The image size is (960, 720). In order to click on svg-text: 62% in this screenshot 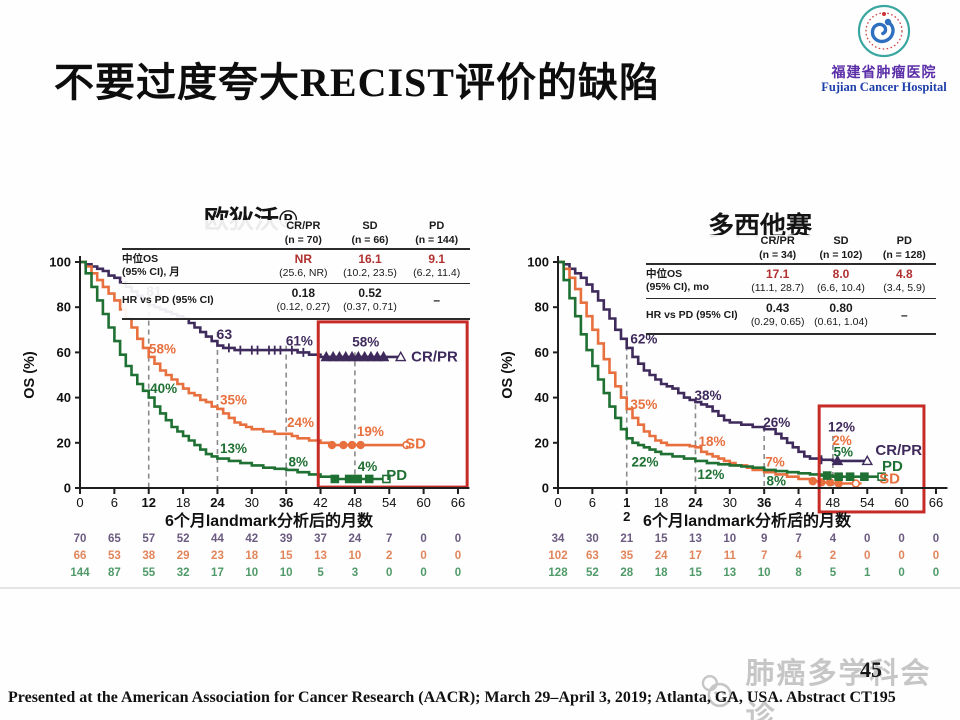, I will do `click(643, 338)`.